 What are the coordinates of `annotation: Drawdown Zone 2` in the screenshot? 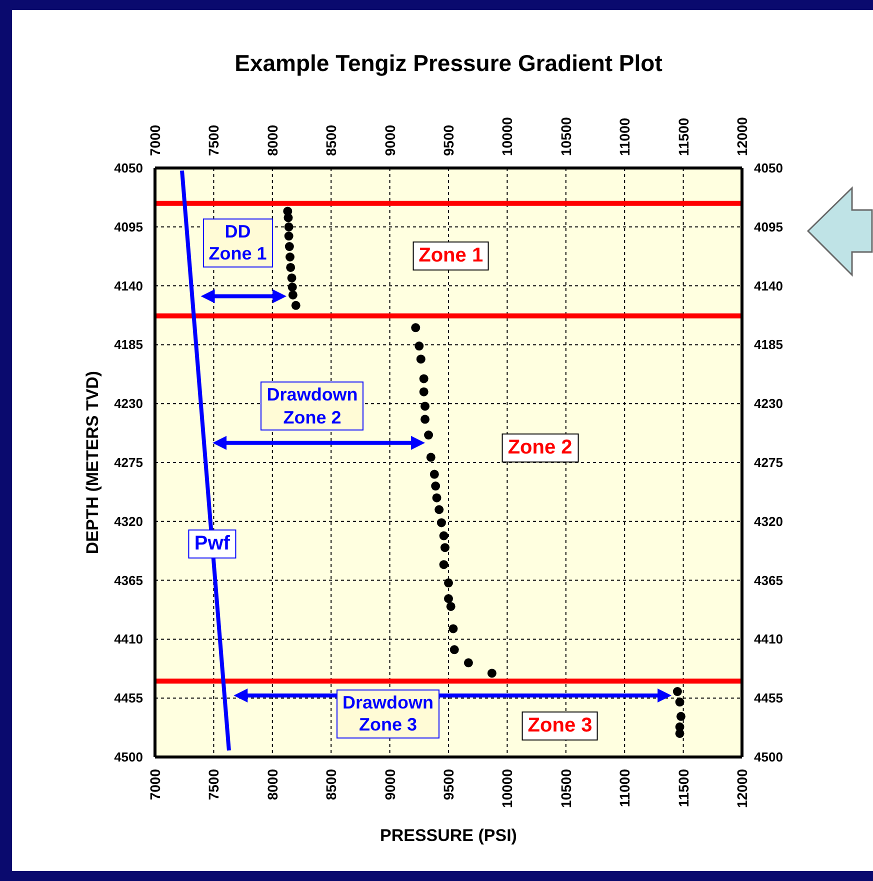 It's located at (312, 406).